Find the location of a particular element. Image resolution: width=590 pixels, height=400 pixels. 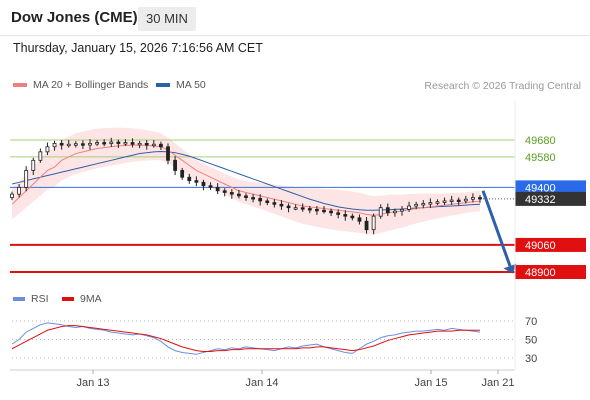

last-price-badge is located at coordinates (550, 198).